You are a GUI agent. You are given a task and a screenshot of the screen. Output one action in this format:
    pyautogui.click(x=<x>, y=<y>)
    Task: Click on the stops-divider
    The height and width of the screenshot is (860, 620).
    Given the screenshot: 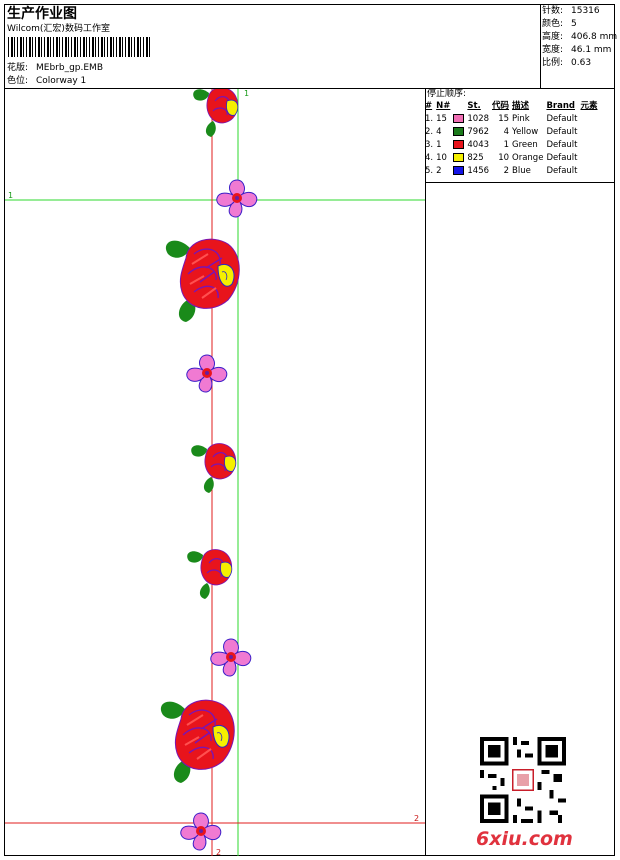 What is the action you would take?
    pyautogui.click(x=520, y=182)
    